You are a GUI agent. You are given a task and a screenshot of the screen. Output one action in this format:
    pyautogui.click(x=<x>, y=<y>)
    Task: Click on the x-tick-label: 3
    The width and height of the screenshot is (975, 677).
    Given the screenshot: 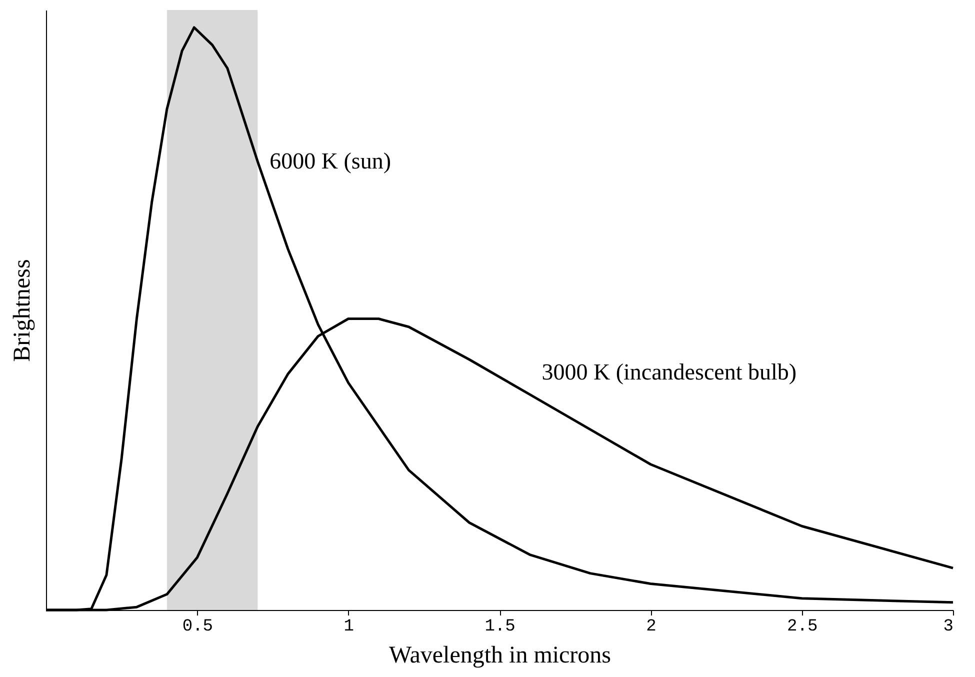 What is the action you would take?
    pyautogui.click(x=948, y=627)
    